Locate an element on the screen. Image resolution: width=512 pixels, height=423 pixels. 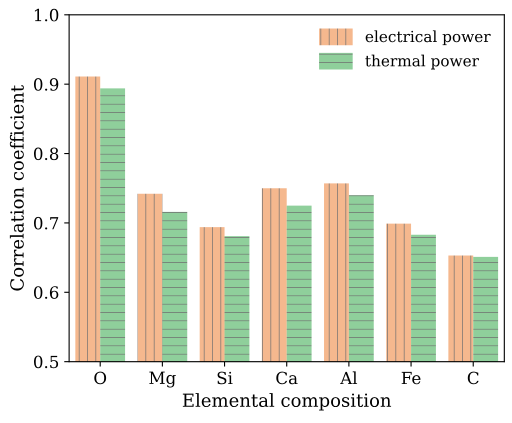
x-tick-label: O is located at coordinates (100, 378).